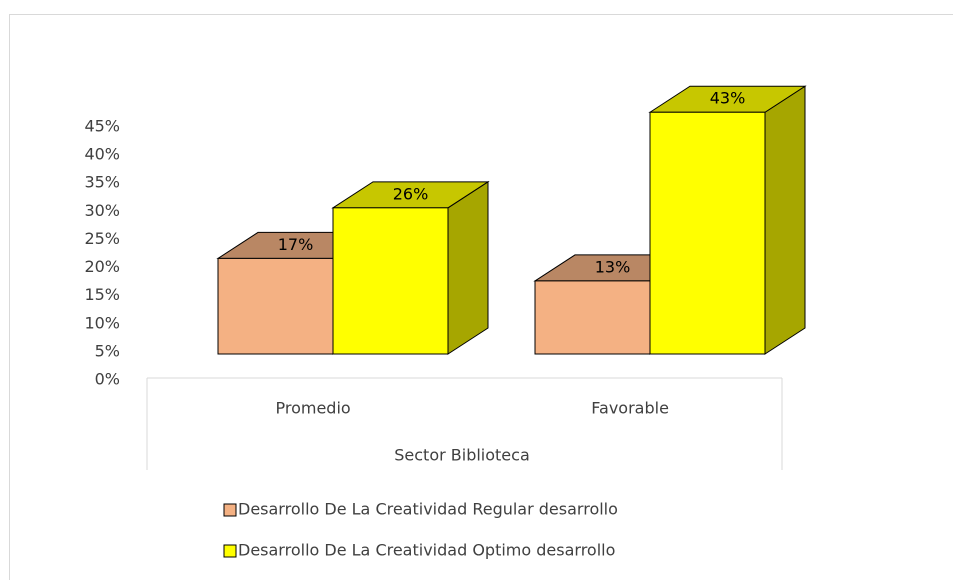 The width and height of the screenshot is (953, 580). I want to click on y-tick-label: 30%, so click(102, 210).